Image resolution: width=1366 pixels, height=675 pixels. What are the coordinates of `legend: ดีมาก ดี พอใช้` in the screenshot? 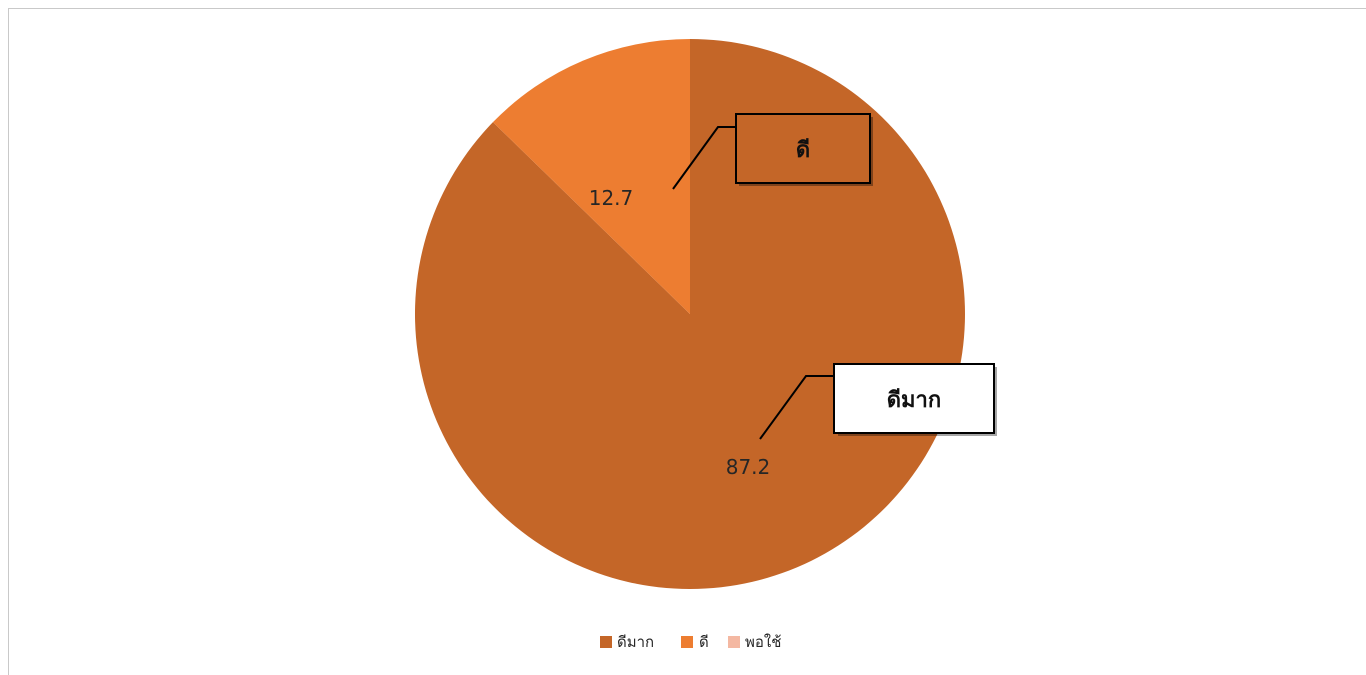 It's located at (690, 642).